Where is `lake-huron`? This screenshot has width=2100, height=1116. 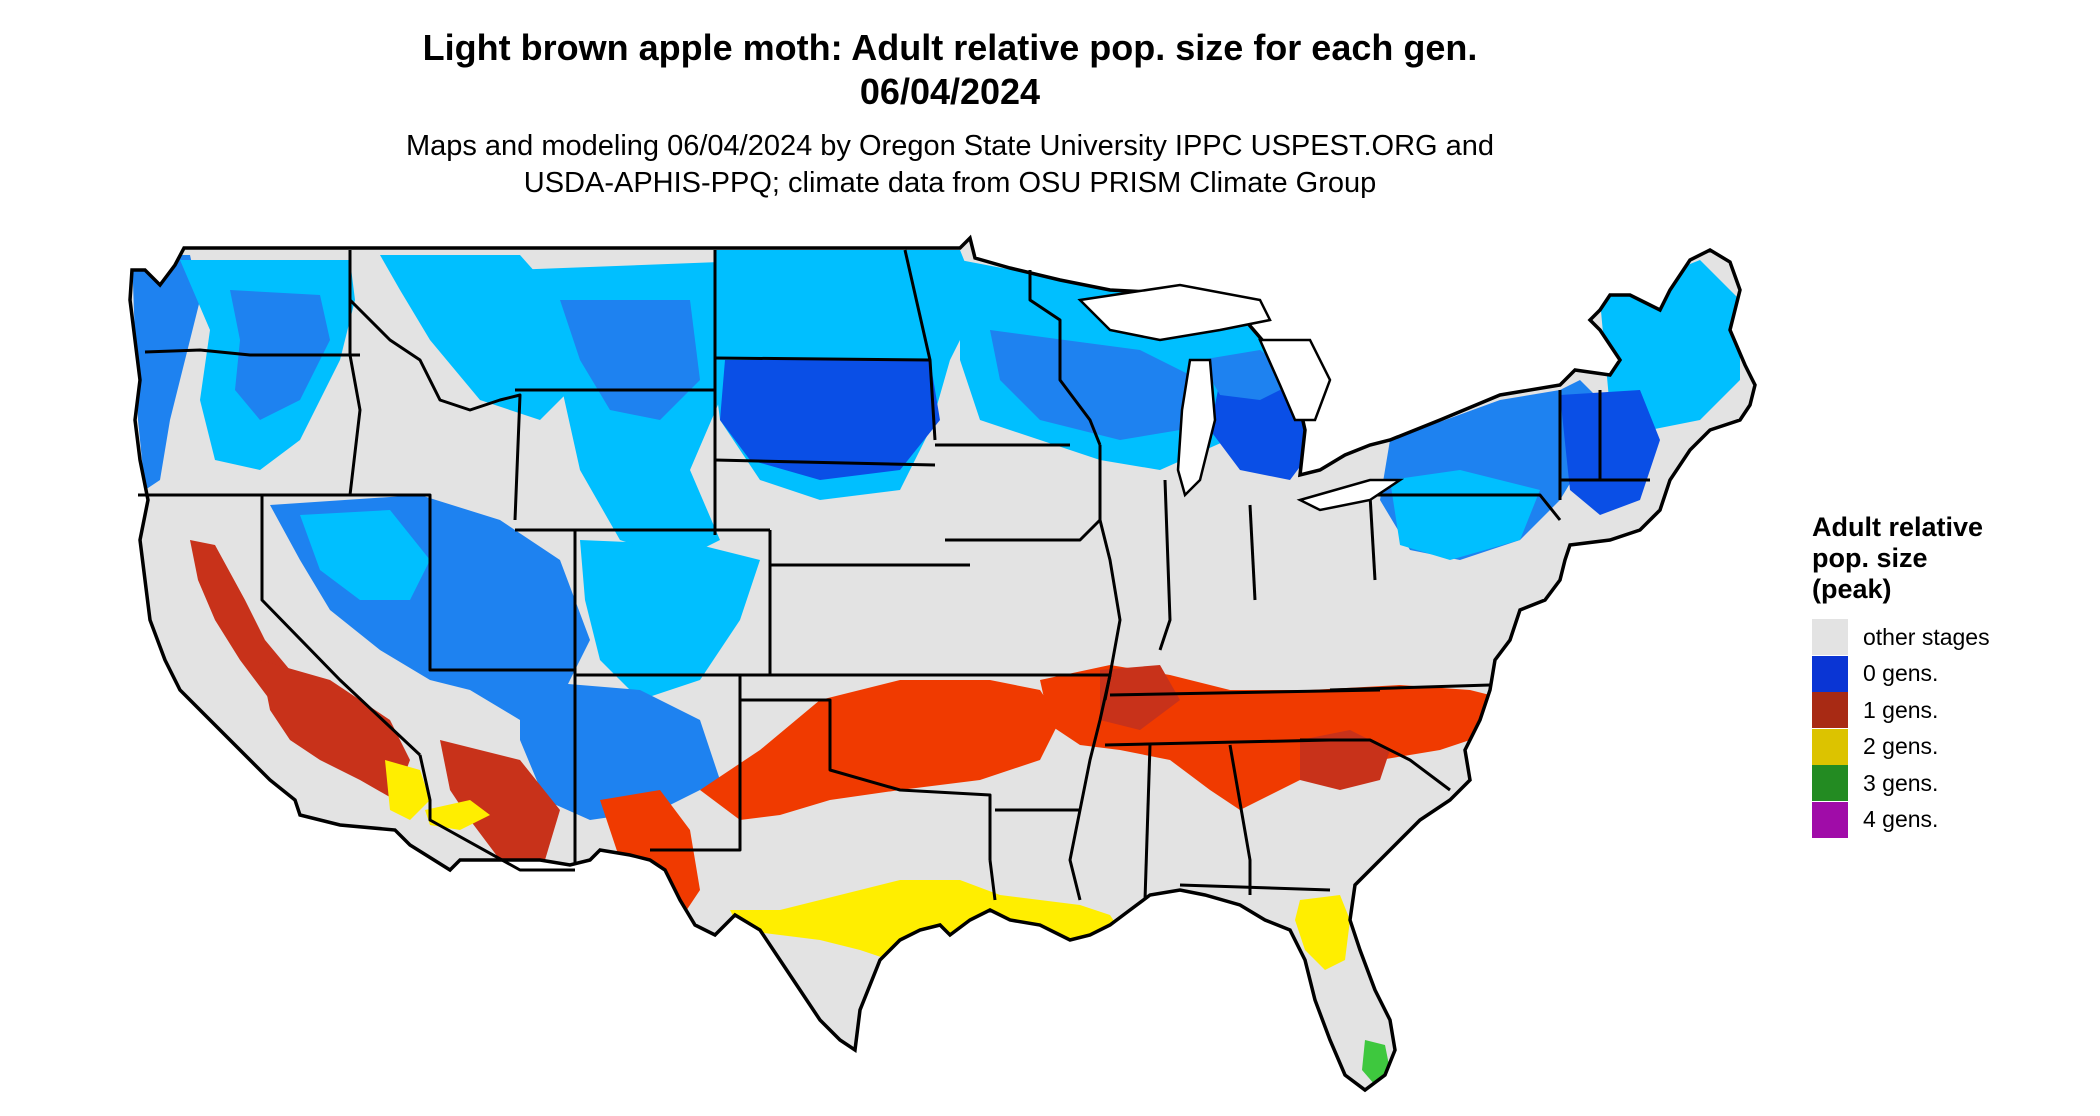 lake-huron is located at coordinates (1295, 380).